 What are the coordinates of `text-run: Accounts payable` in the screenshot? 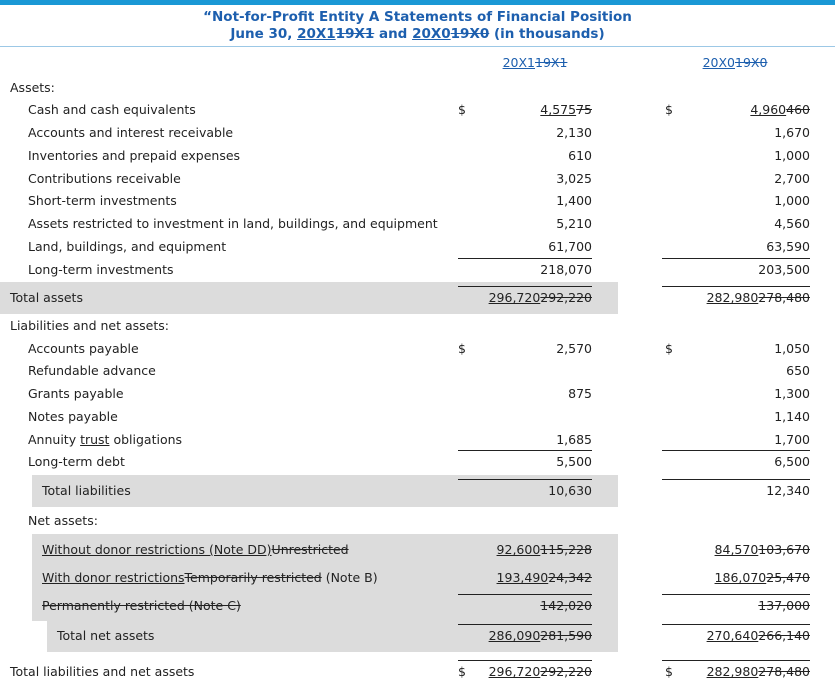 It's located at (83, 348).